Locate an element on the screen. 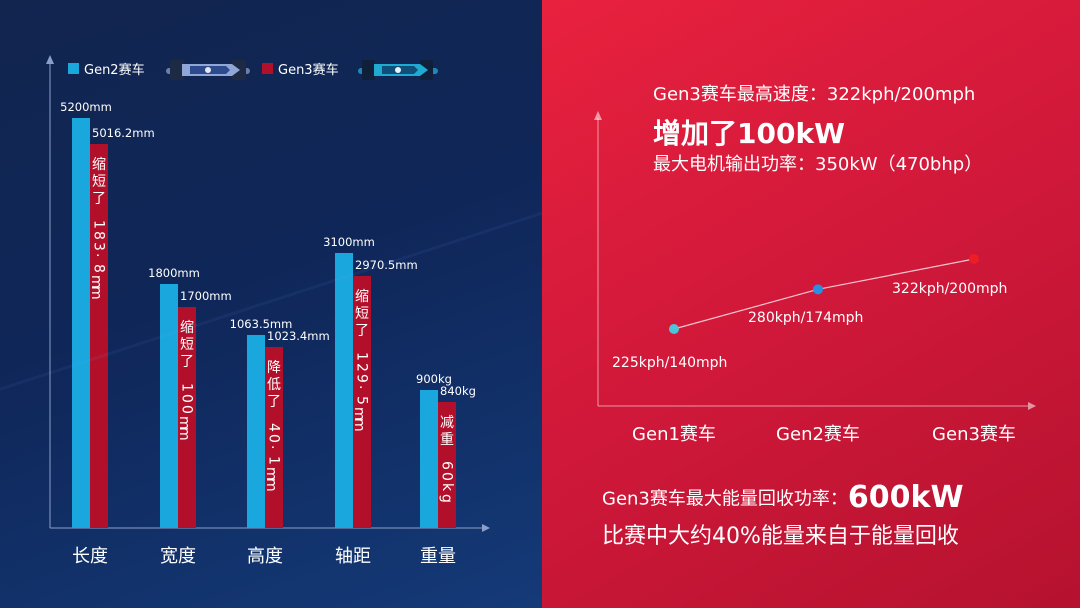  regen-share-text: 比赛中大约40%能量来自于能量回收 is located at coordinates (780, 536).